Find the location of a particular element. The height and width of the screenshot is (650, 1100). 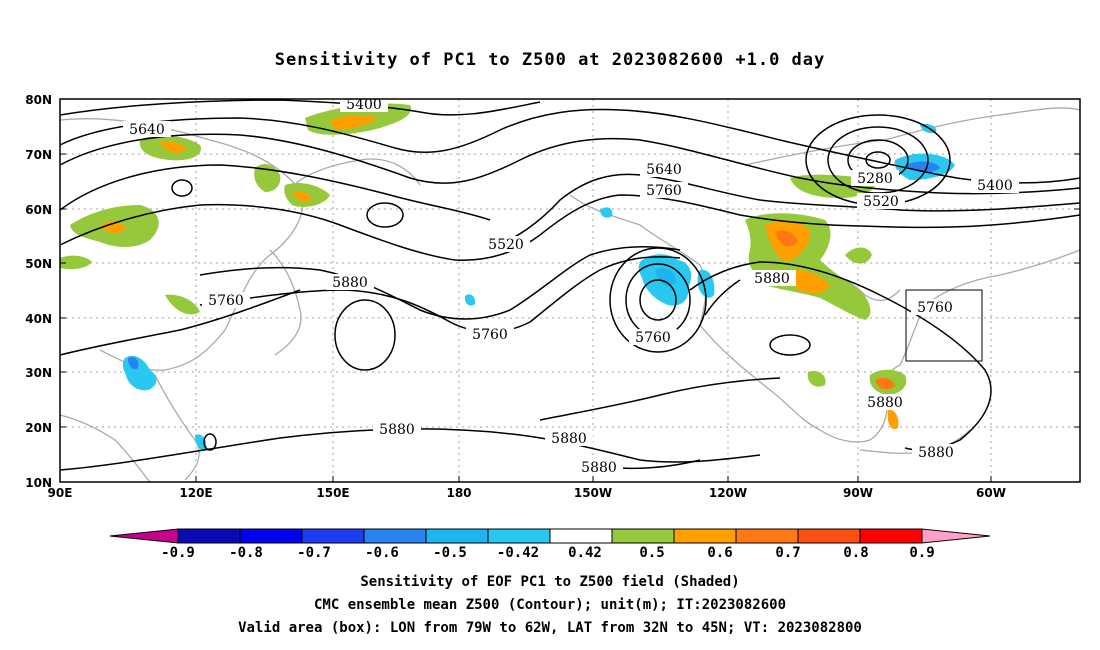

colorbar-label: 0.5 is located at coordinates (651, 553).